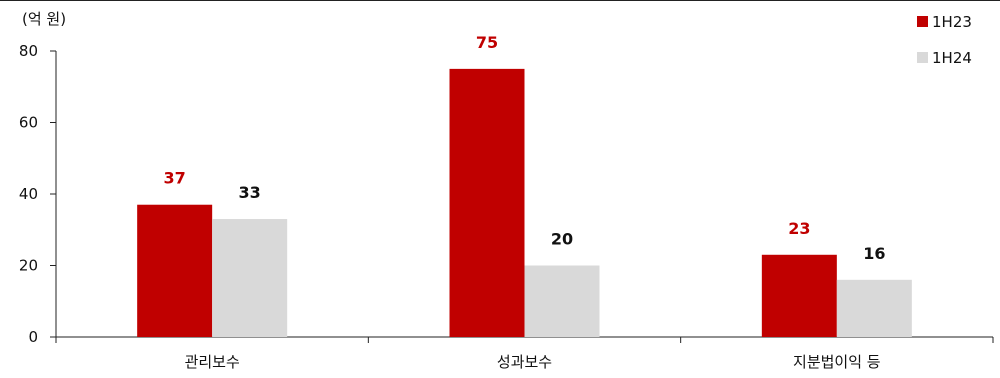 The width and height of the screenshot is (1000, 378). I want to click on bar-value-label: 23, so click(799, 228).